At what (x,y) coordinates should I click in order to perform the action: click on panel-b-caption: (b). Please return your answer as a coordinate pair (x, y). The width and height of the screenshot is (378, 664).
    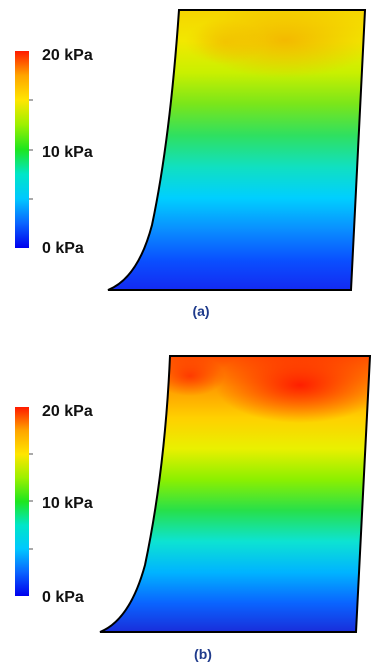
    Looking at the image, I should click on (203, 654).